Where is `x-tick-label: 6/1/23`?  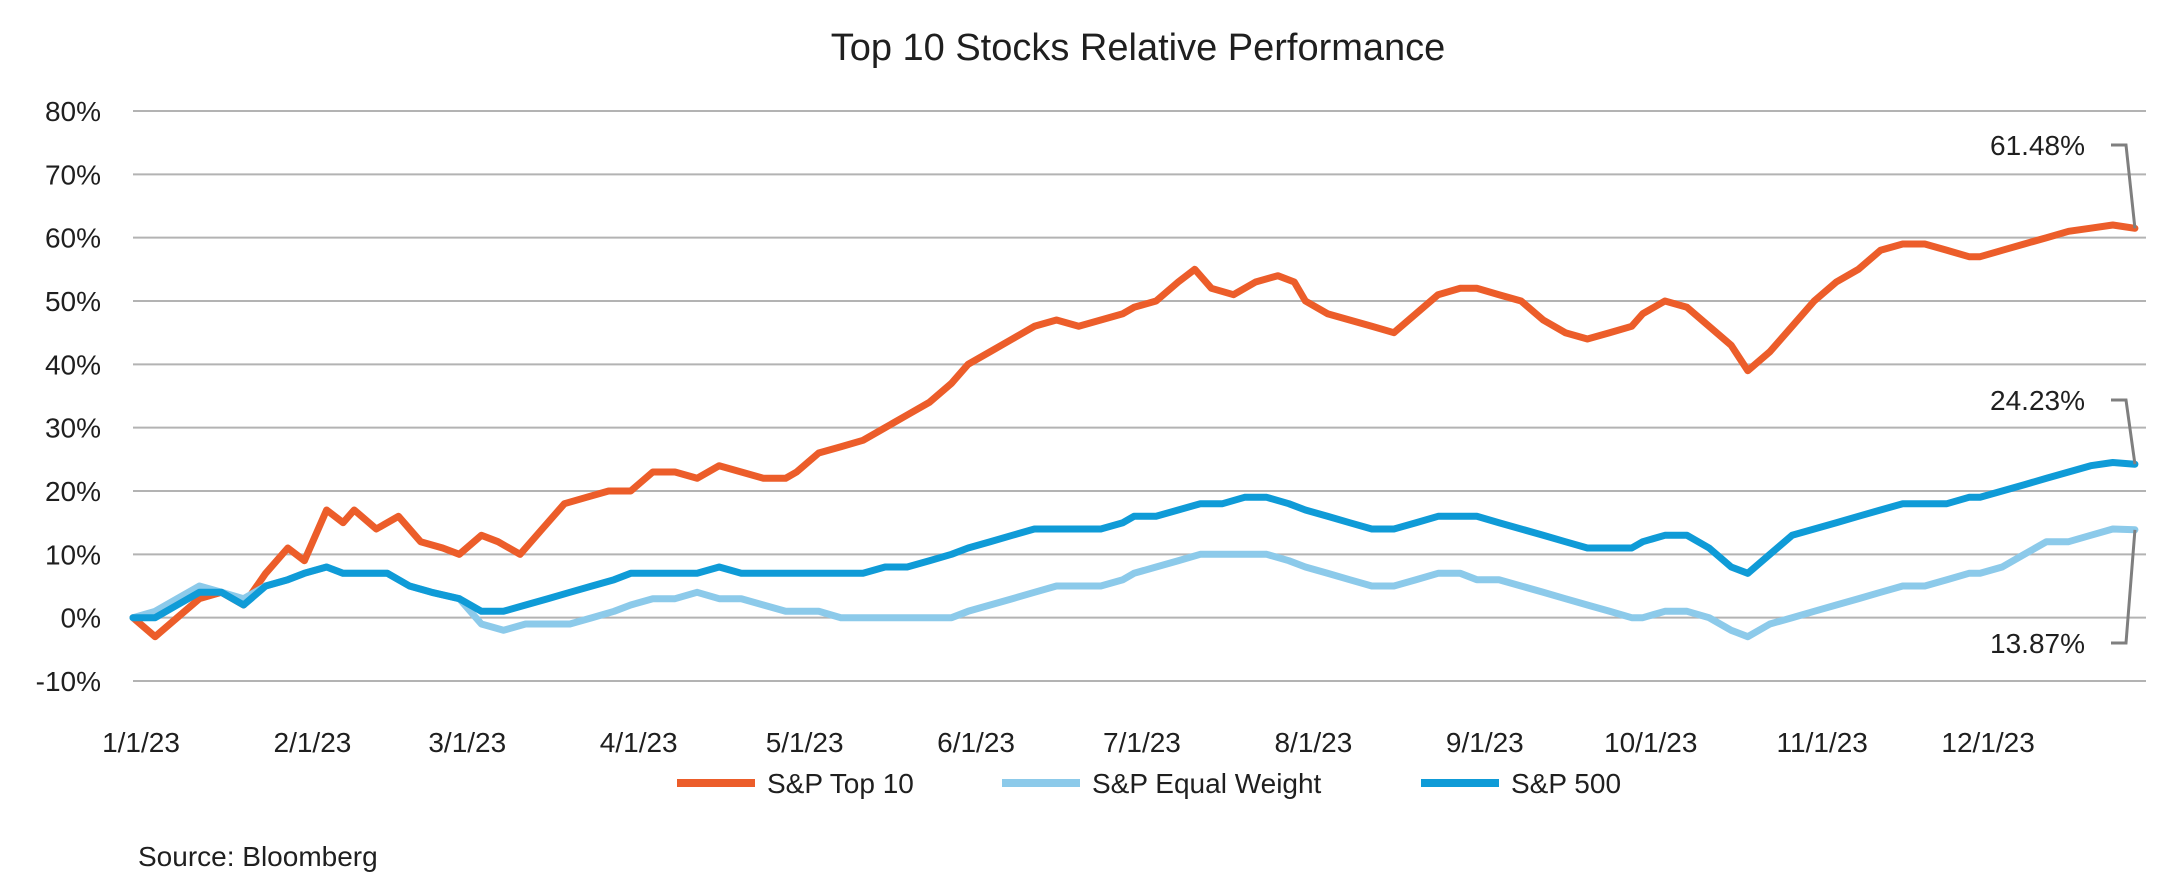 x-tick-label: 6/1/23 is located at coordinates (976, 742).